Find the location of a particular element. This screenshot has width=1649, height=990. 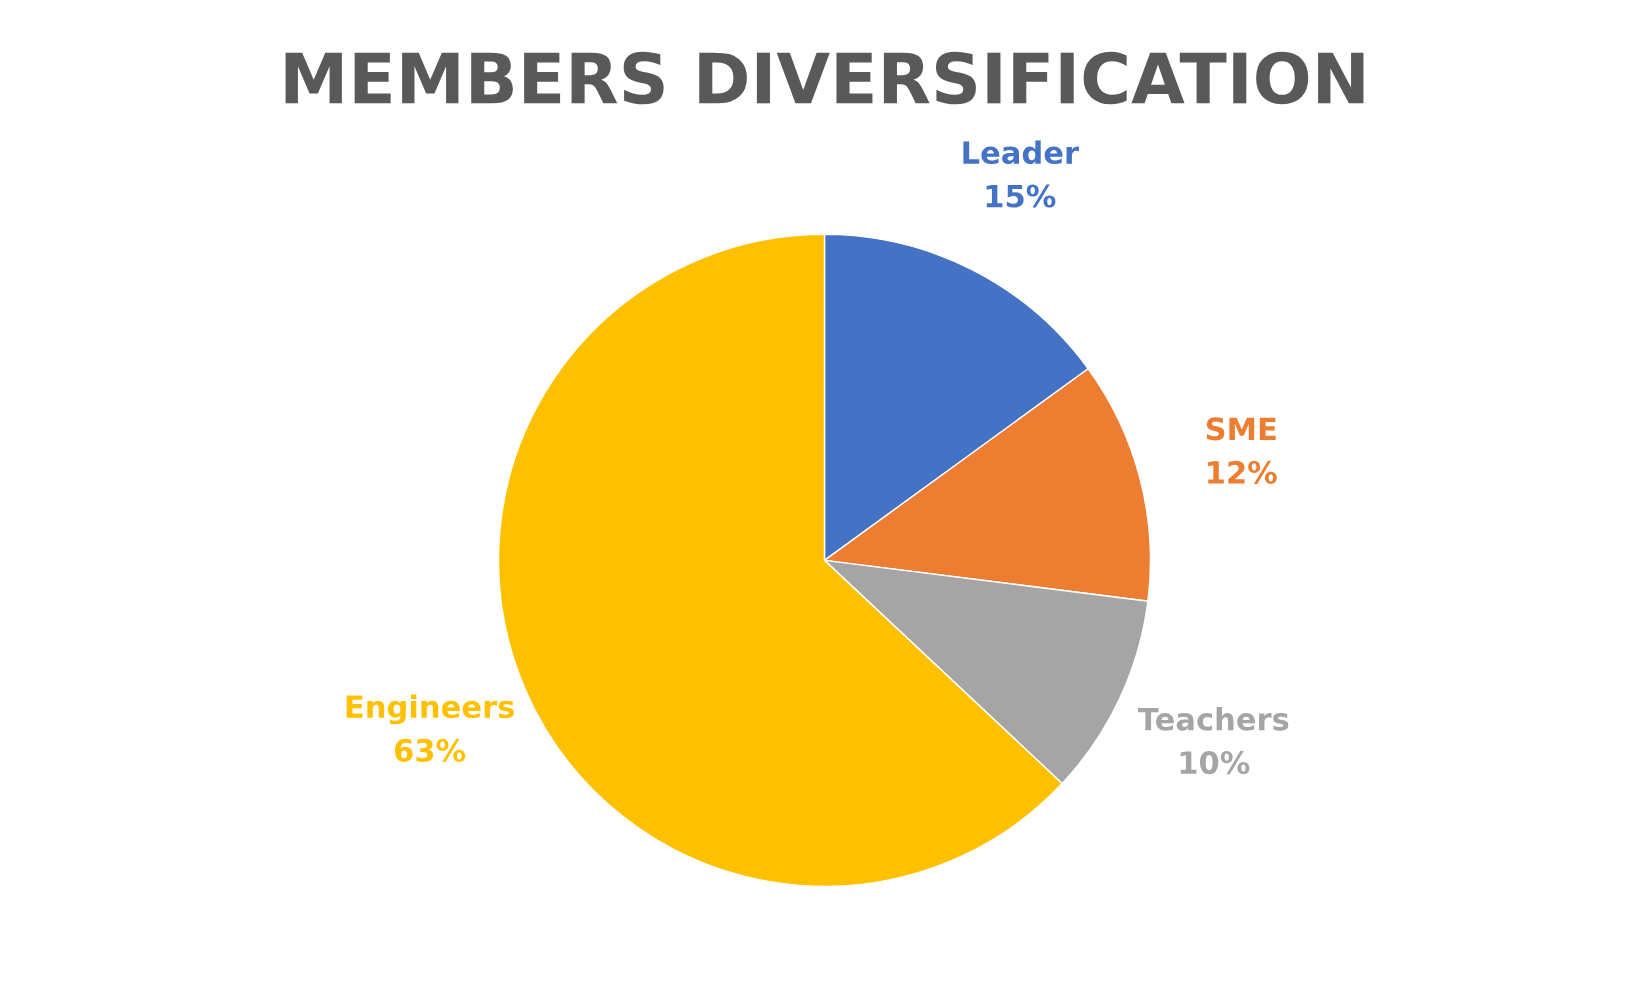

slice-label: Leader is located at coordinates (1021, 152).